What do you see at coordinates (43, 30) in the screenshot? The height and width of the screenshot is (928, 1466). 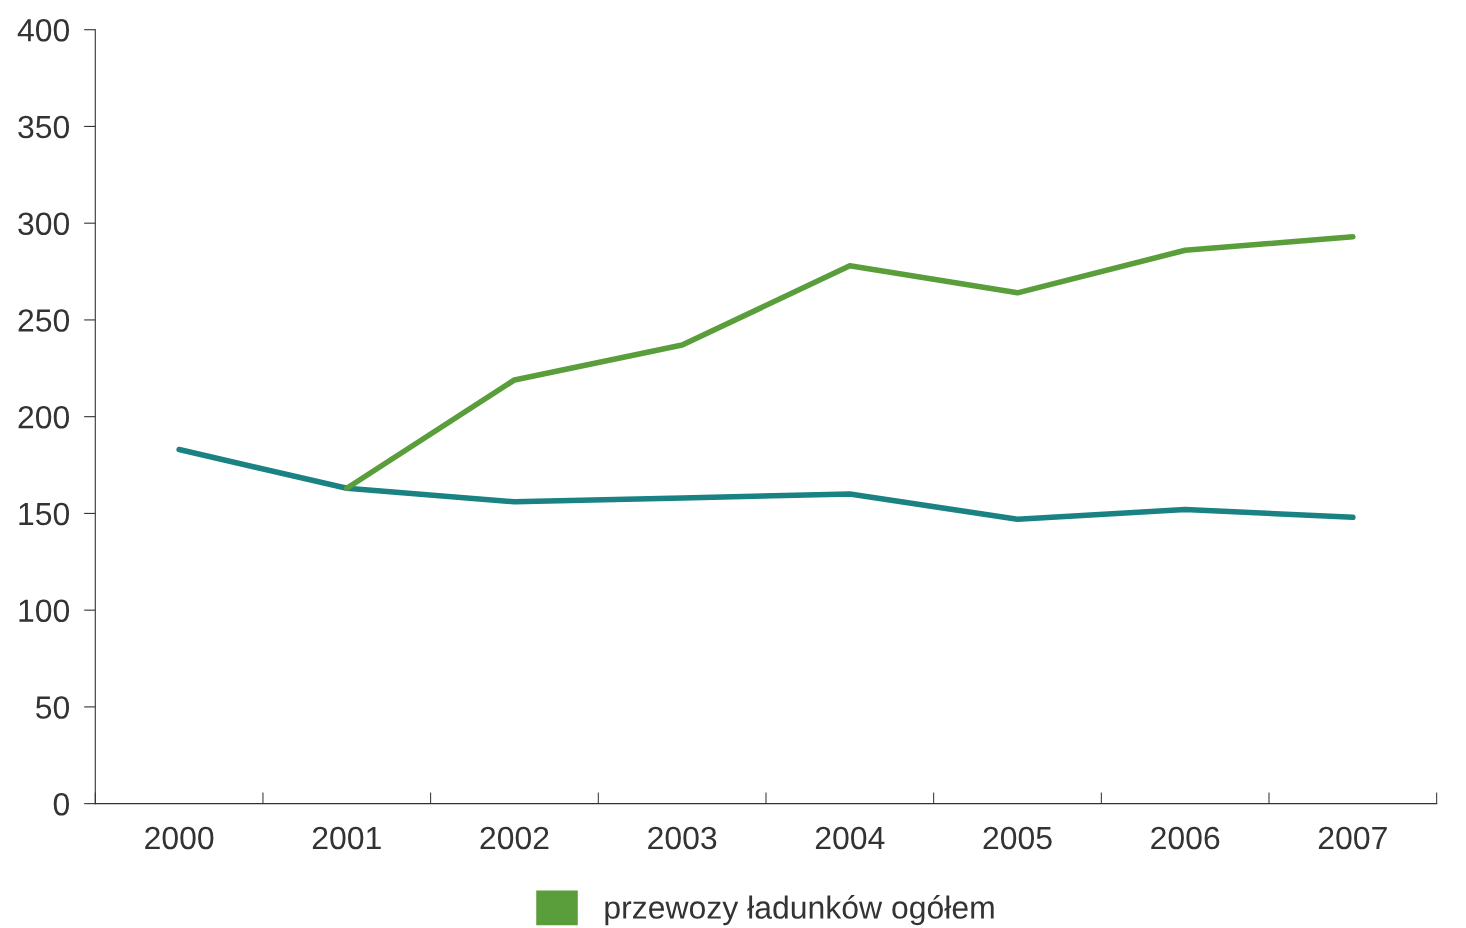 I see `y-tick-label: 400` at bounding box center [43, 30].